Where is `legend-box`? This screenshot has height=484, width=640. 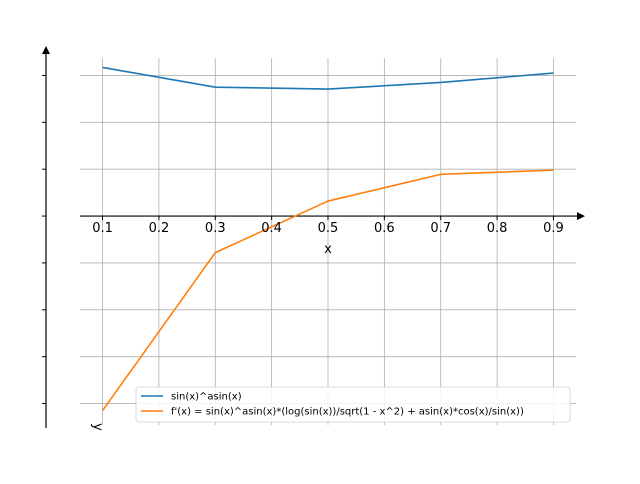
legend-box is located at coordinates (353, 404).